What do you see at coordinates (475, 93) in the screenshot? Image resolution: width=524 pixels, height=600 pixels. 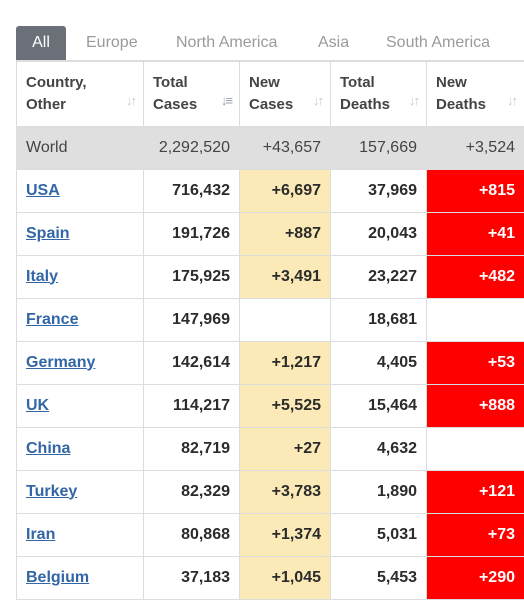 I see `header-new-deaths: New Deaths ↓↑` at bounding box center [475, 93].